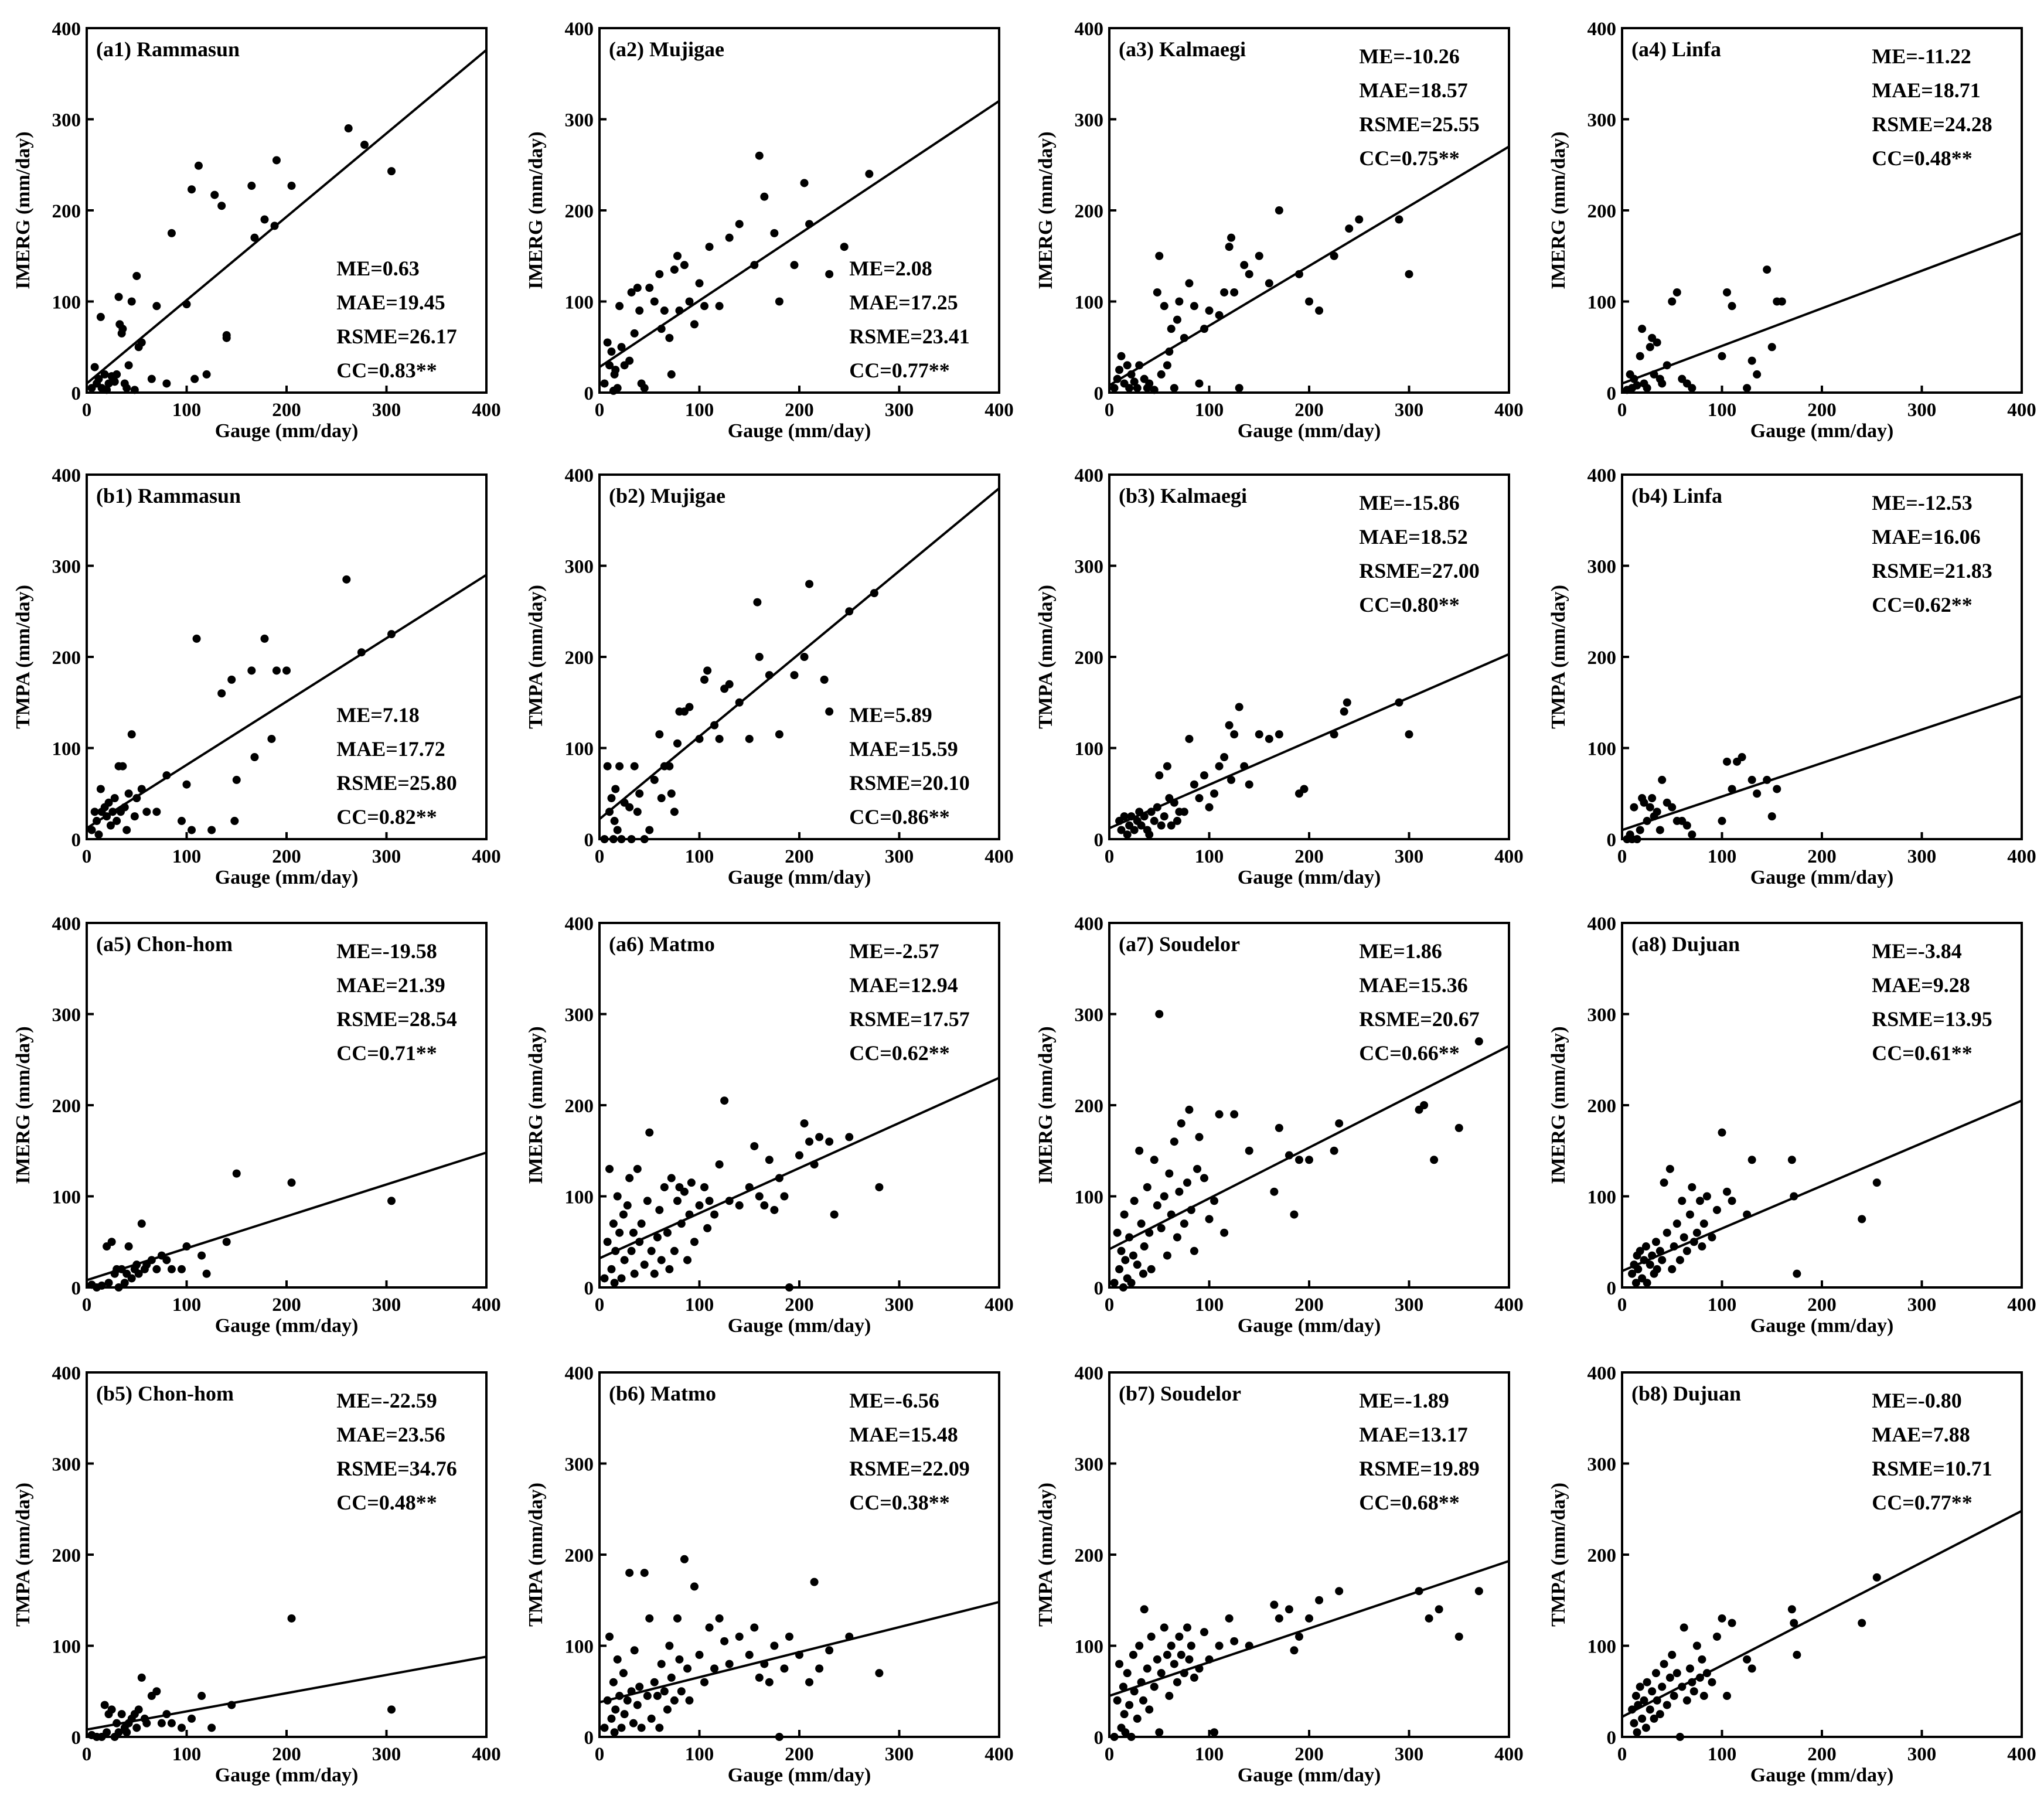  Describe the element at coordinates (536, 657) in the screenshot. I see `y-axis-label: TMPA (mm/day)` at that location.